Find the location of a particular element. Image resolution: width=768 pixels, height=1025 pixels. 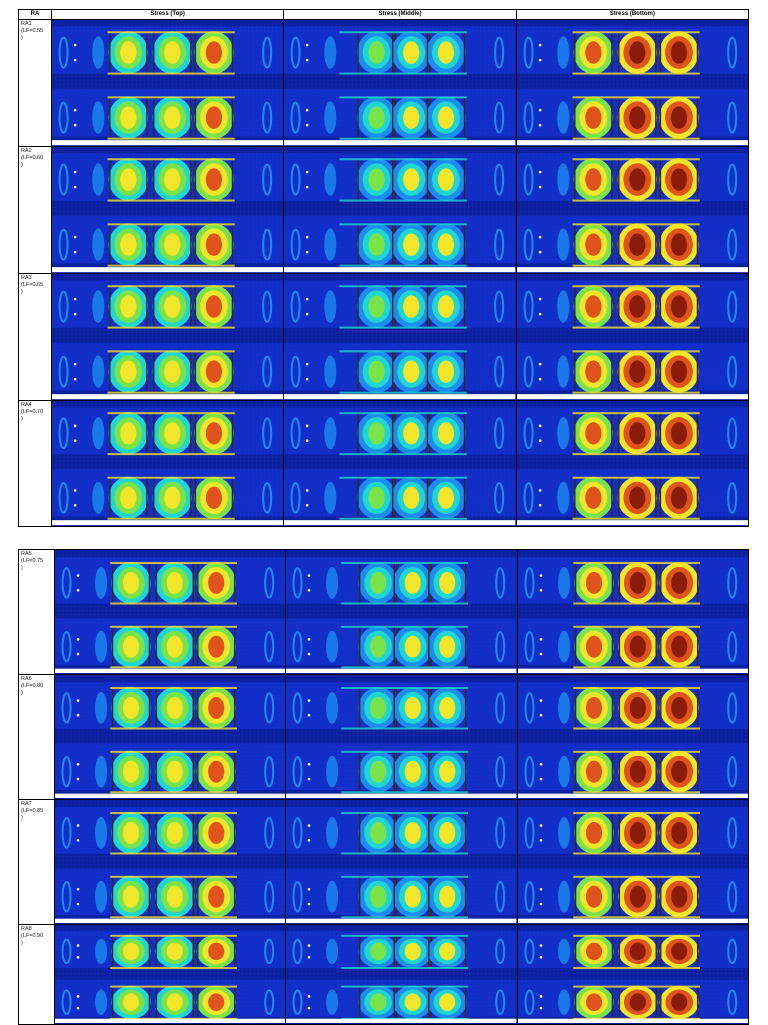

result-row: RA4 (LF=0.70 ) is located at coordinates (384, 463).